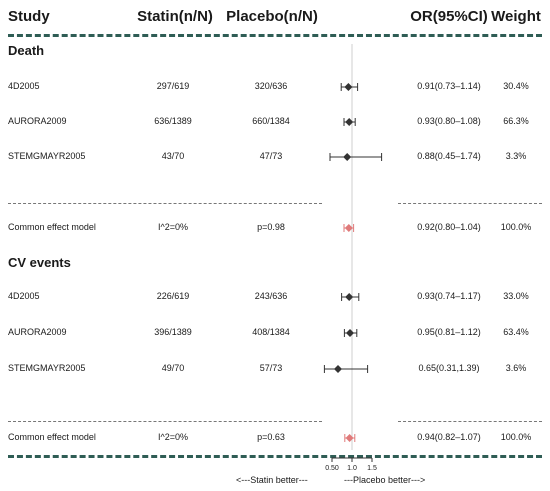 The height and width of the screenshot is (491, 550). What do you see at coordinates (516, 156) in the screenshot?
I see `weight-value: 3.3%` at bounding box center [516, 156].